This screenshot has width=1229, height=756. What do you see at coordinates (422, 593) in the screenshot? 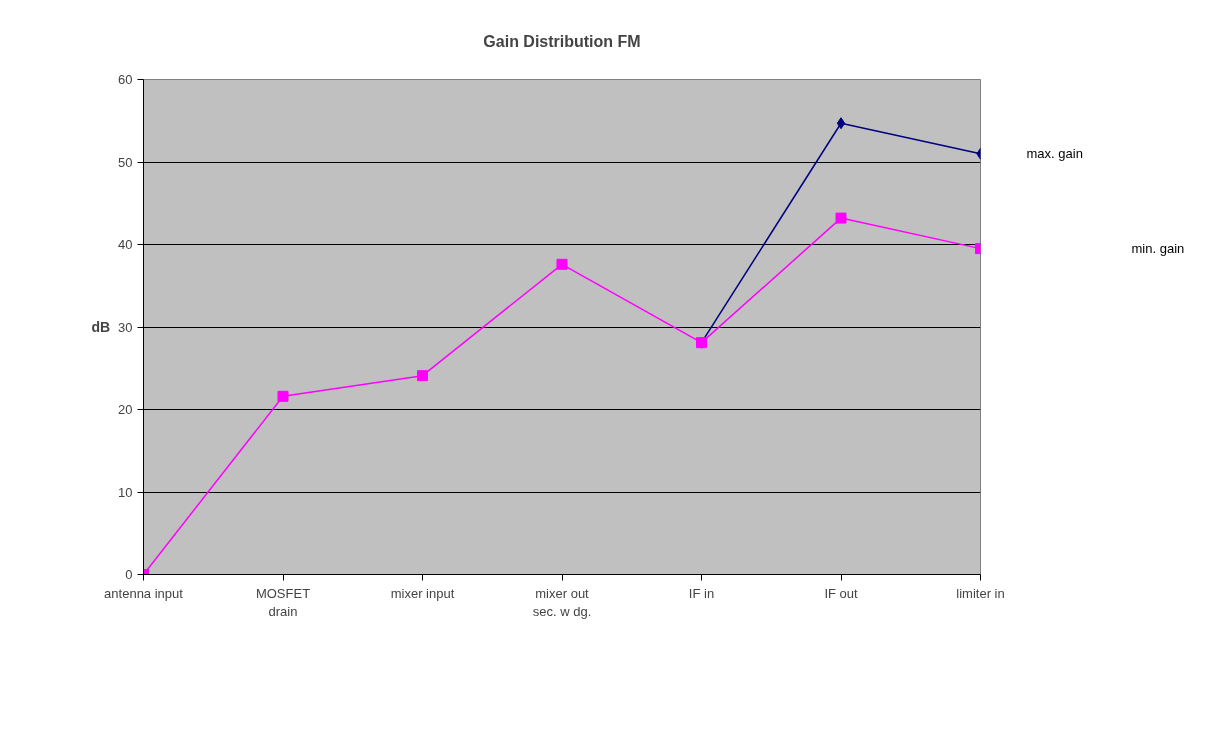
I see `x-tick-label: mixer input` at bounding box center [422, 593].